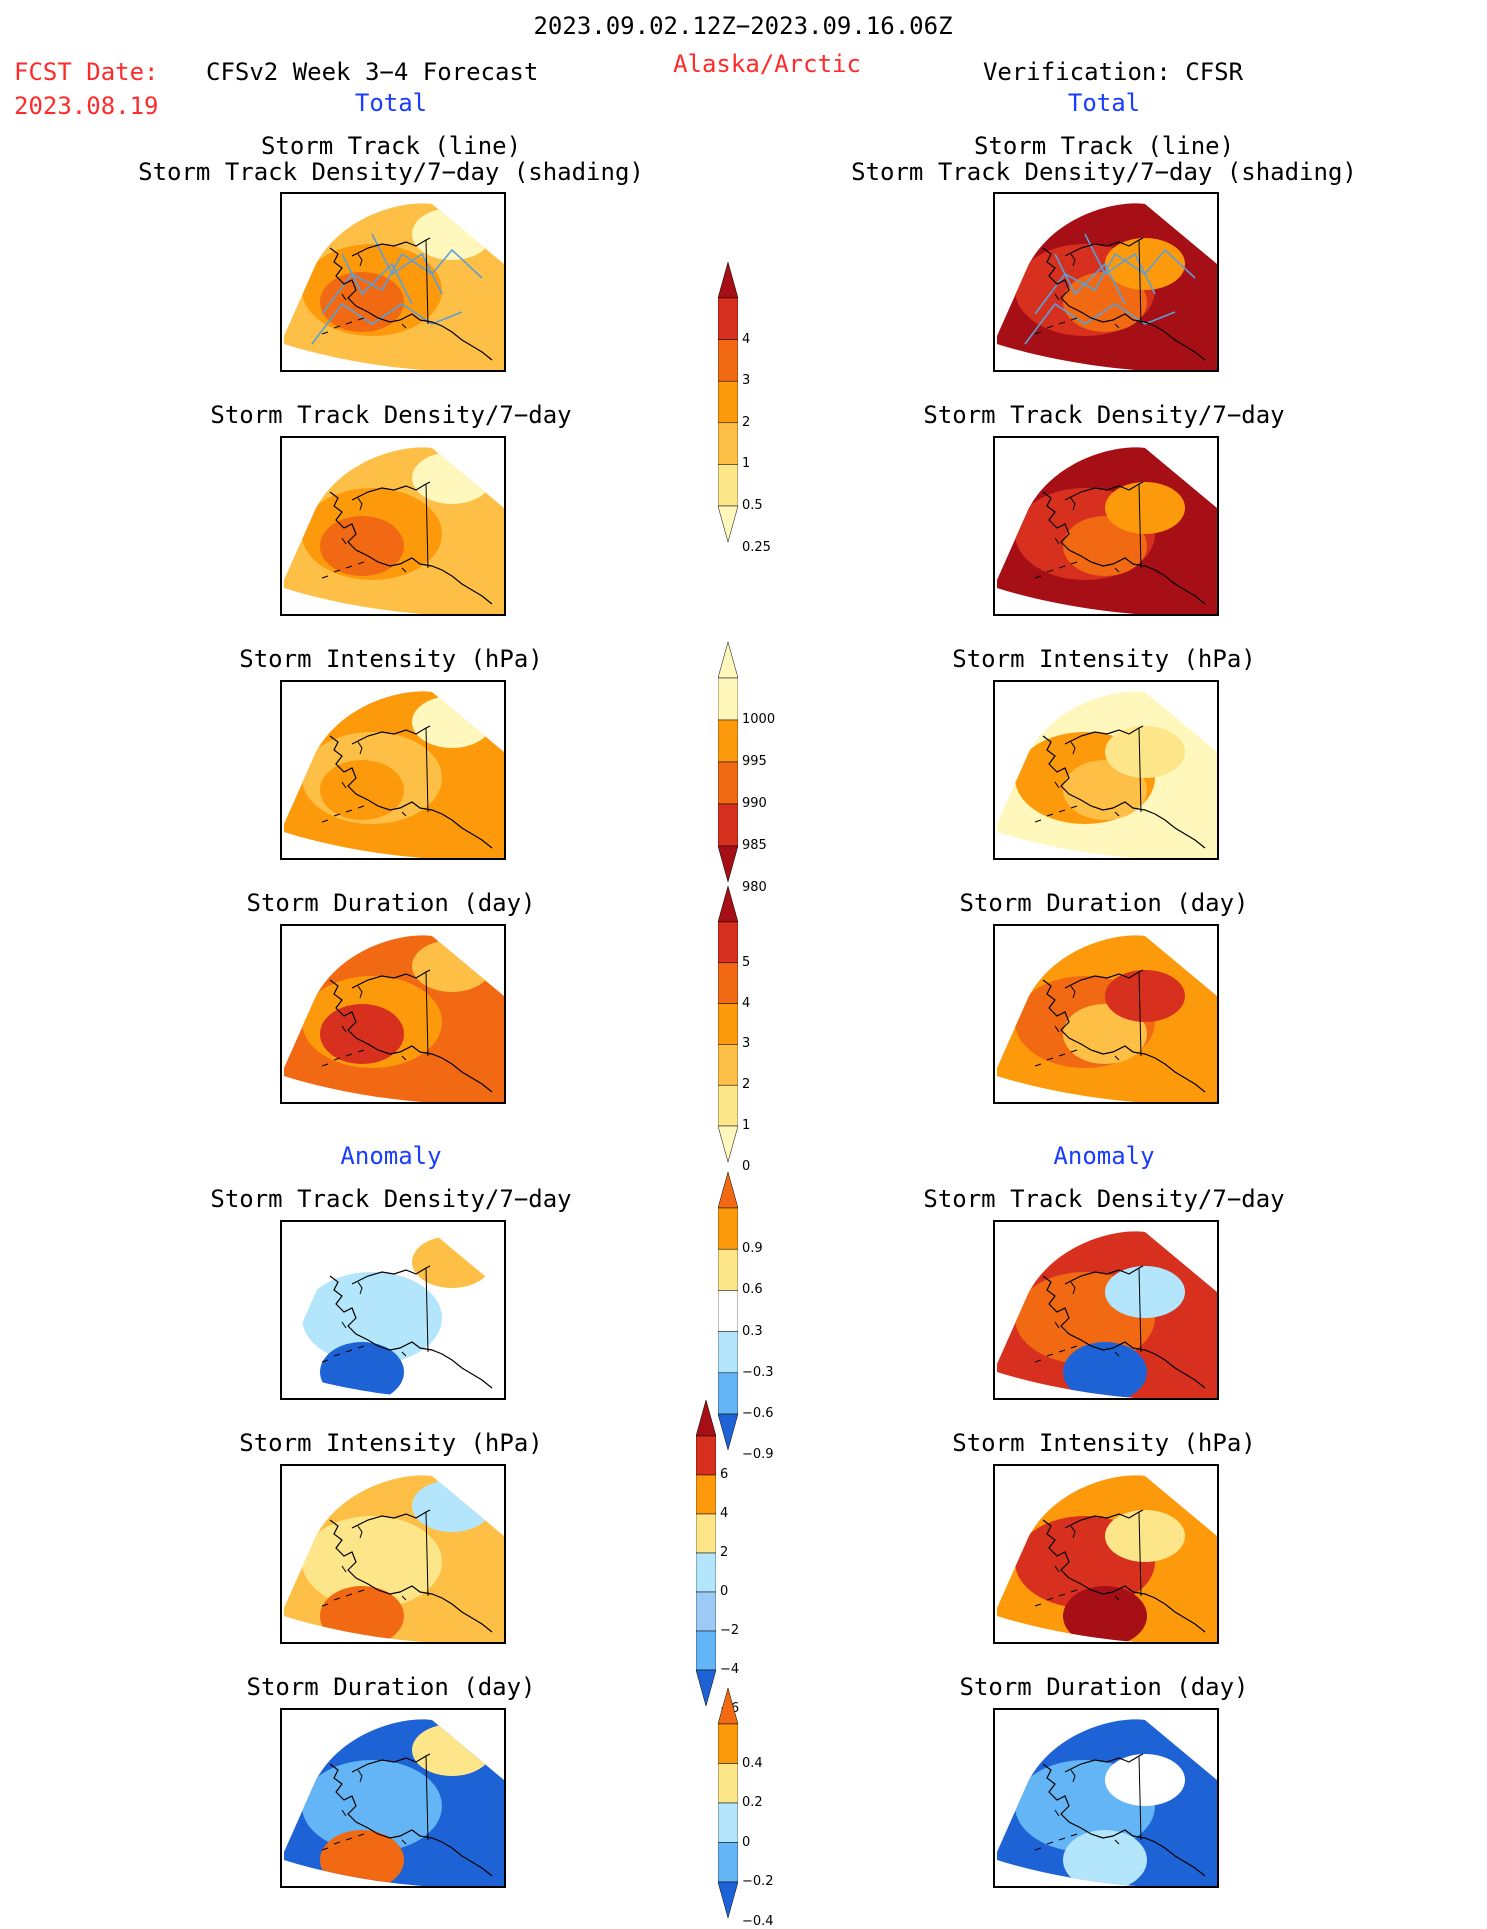 Image resolution: width=1487 pixels, height=1929 pixels. Describe the element at coordinates (752, 1249) in the screenshot. I see `colorbar-tick-label: 0.9` at that location.